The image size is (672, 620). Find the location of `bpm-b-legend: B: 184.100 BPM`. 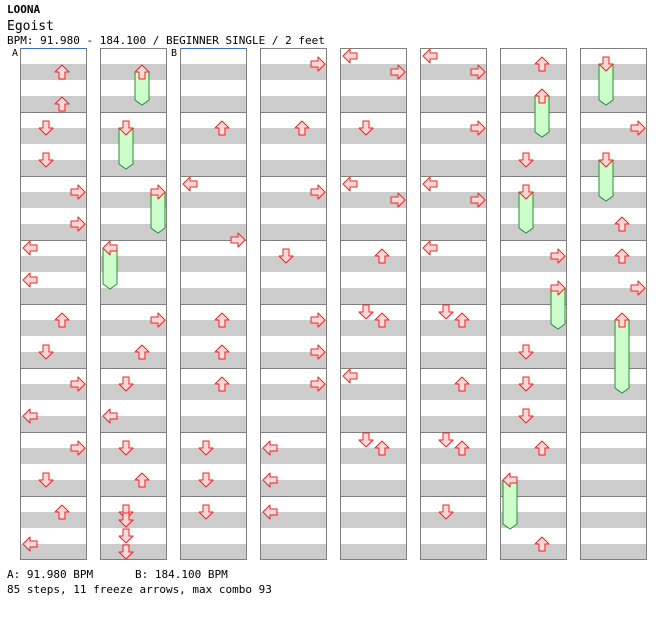

bpm-b-legend: B: 184.100 BPM is located at coordinates (181, 574).